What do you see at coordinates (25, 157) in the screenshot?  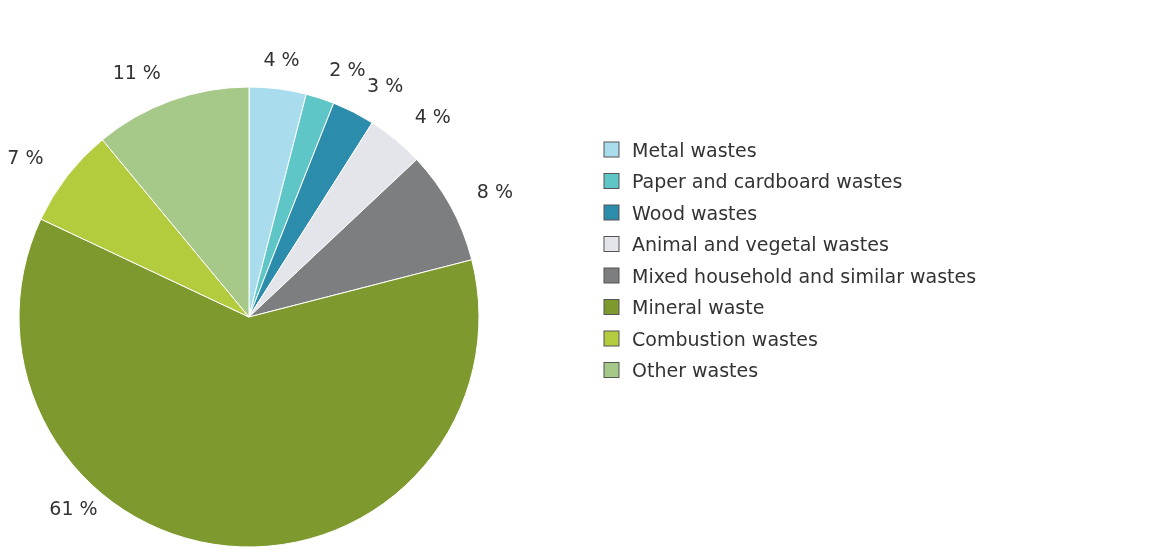 I see `data-label: 7 %` at bounding box center [25, 157].